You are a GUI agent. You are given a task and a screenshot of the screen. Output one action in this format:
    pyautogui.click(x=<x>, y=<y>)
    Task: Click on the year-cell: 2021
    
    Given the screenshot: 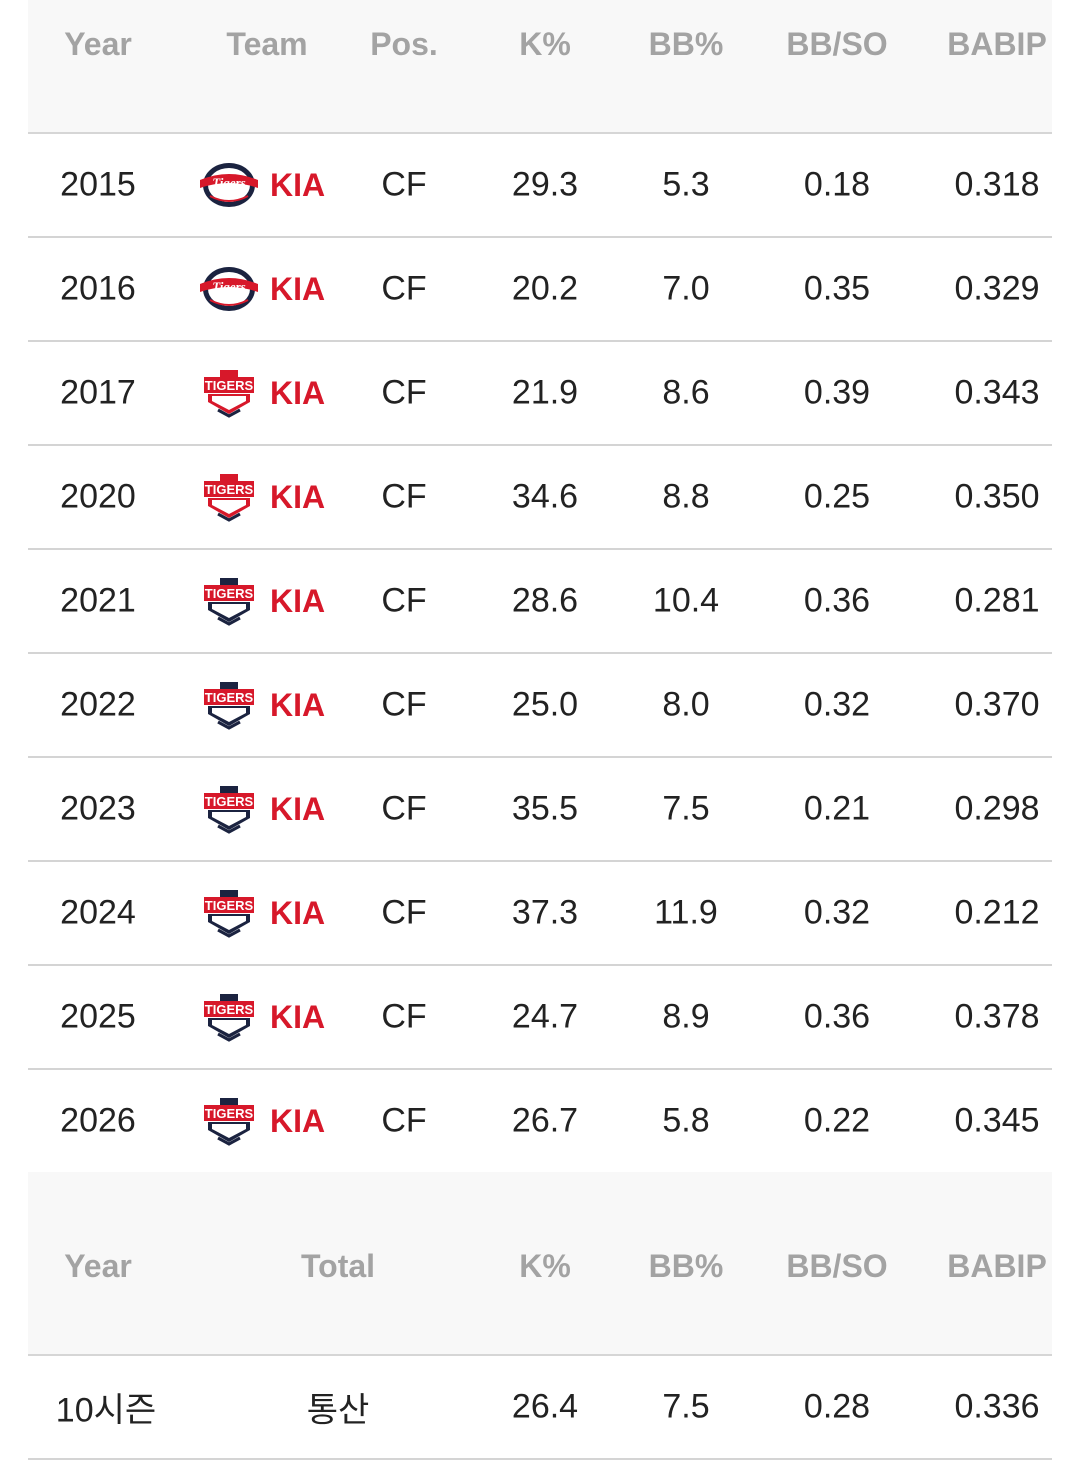 What is the action you would take?
    pyautogui.click(x=98, y=600)
    